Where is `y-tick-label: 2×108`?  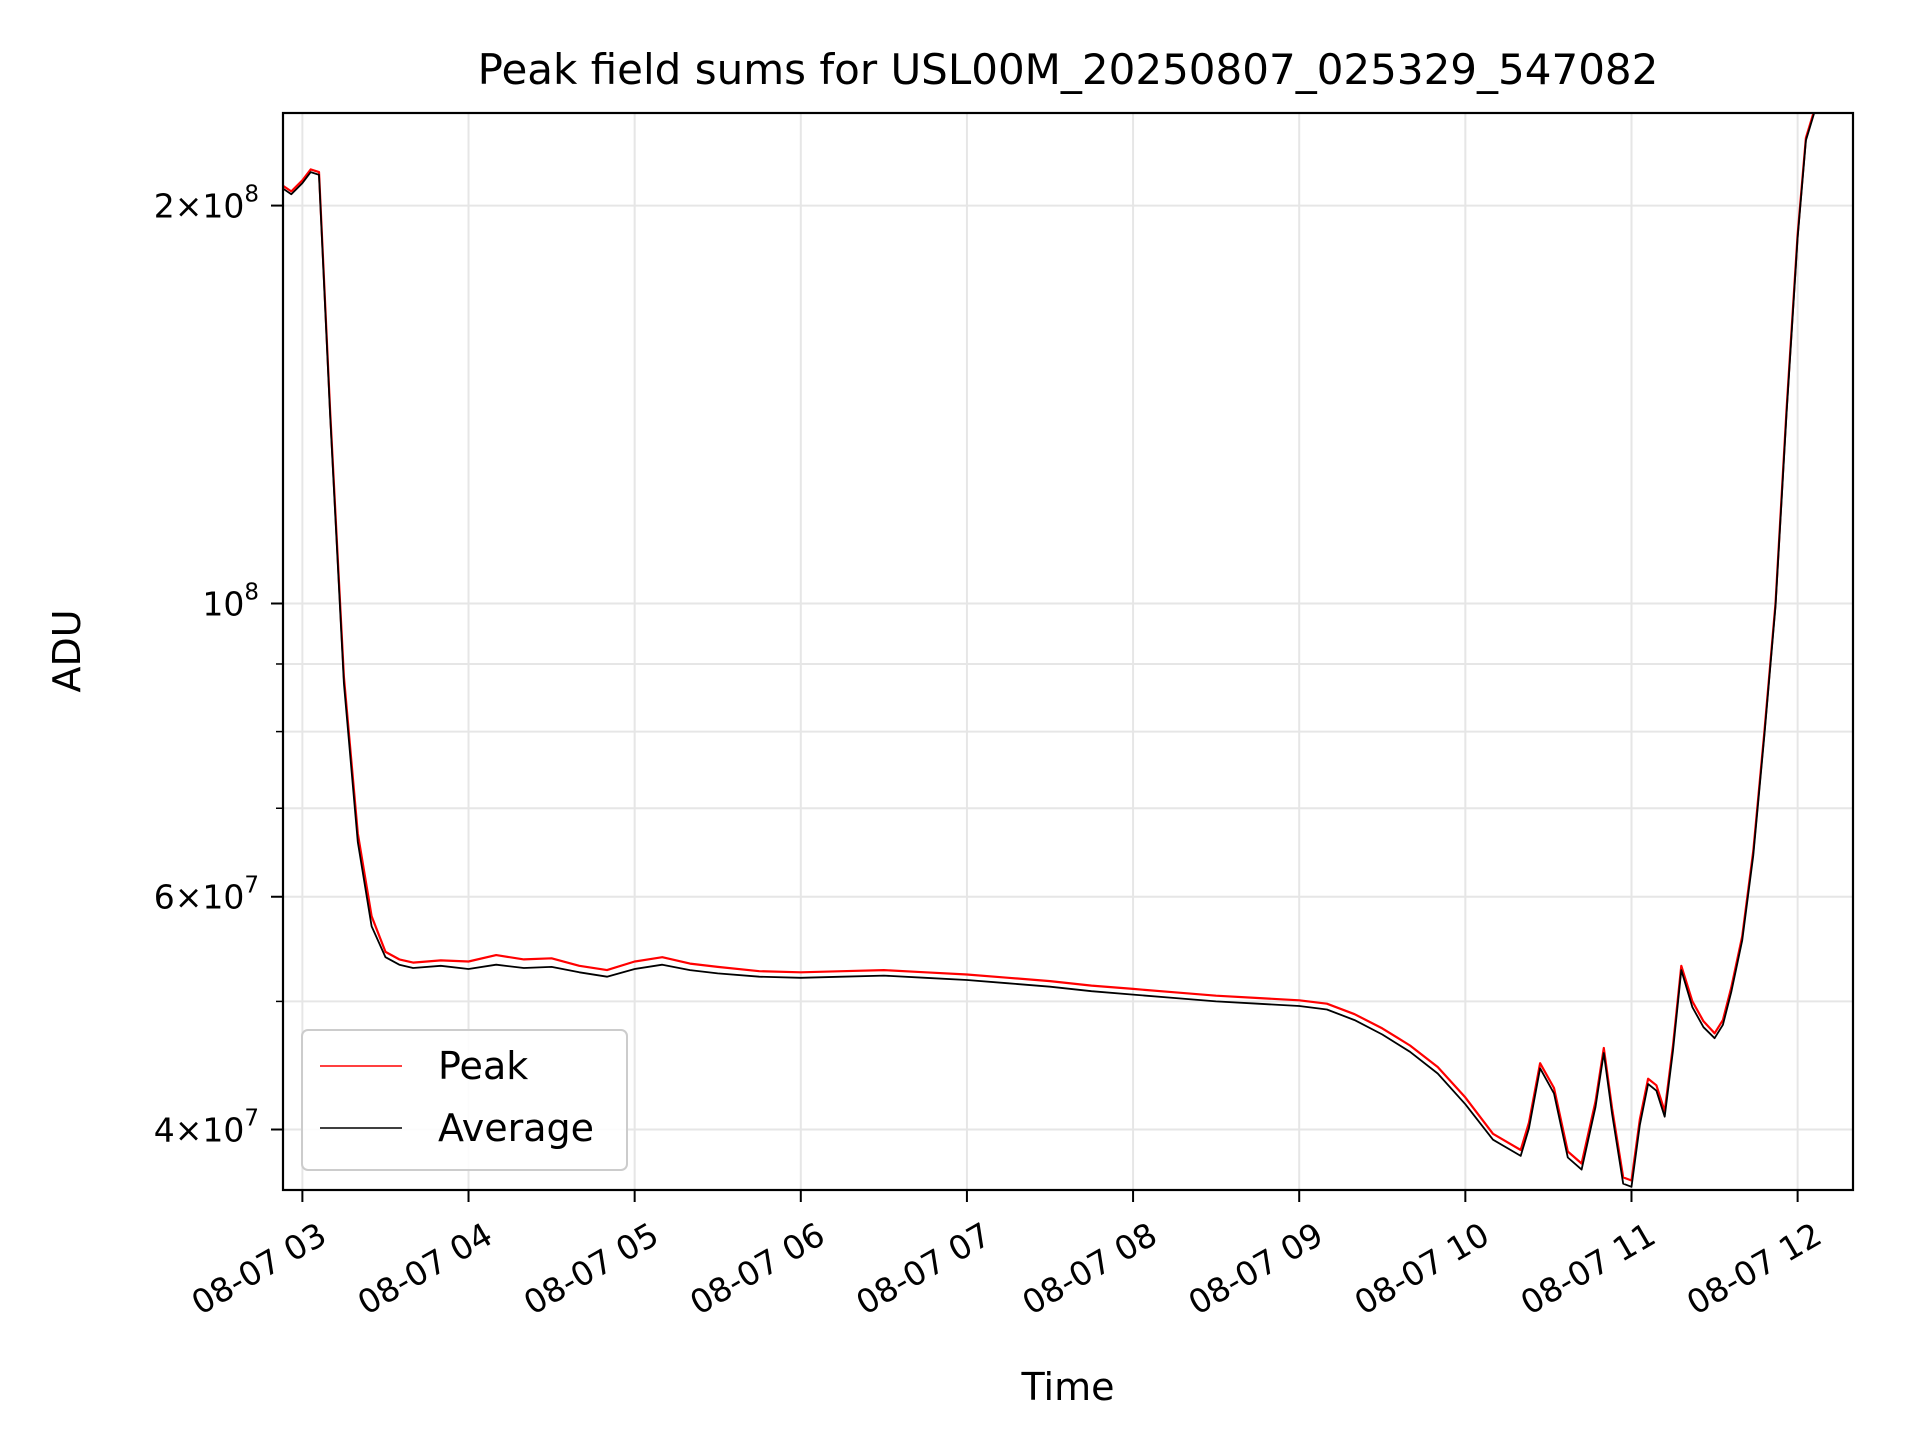
y-tick-label: 2×108 is located at coordinates (206, 204).